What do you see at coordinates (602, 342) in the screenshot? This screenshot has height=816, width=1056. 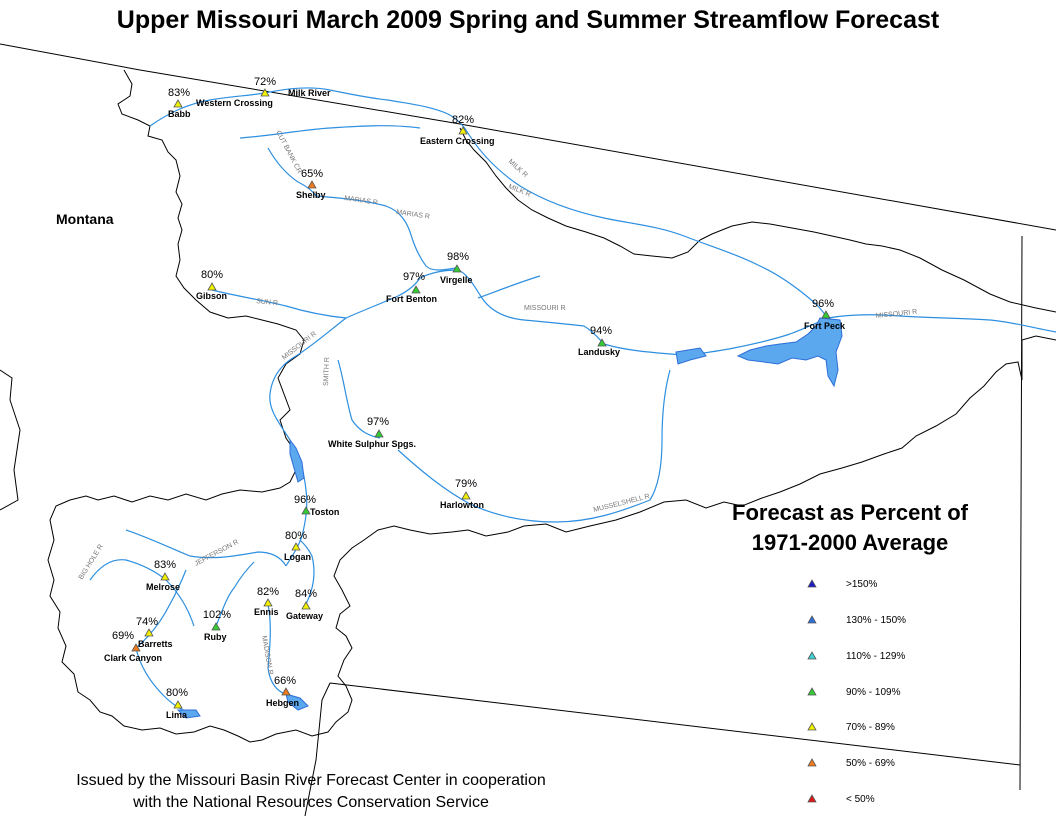 I see `station-marker-landusky` at bounding box center [602, 342].